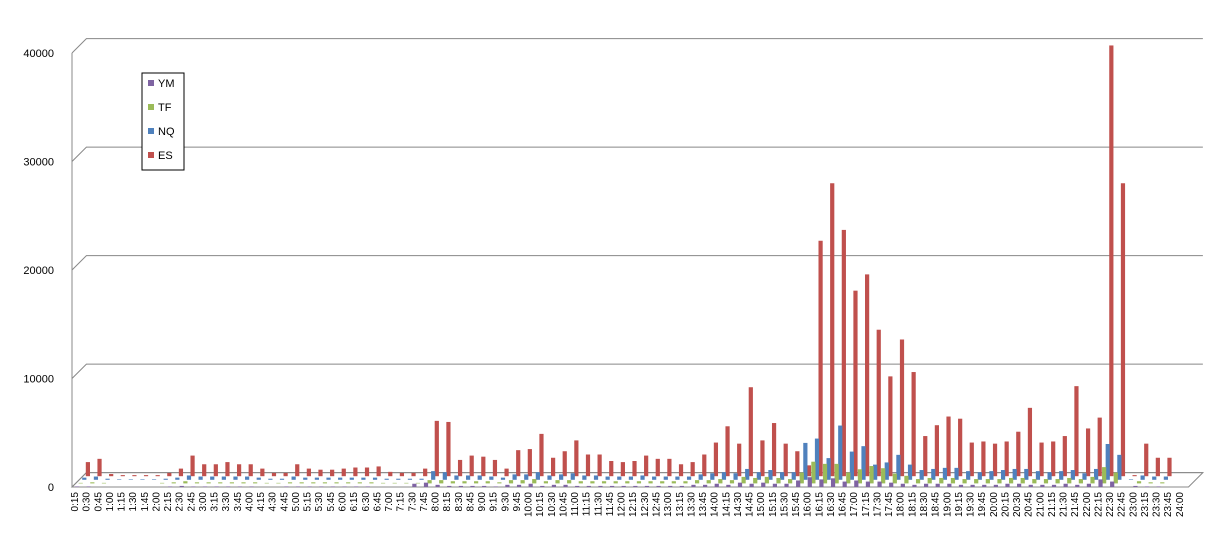  Describe the element at coordinates (424, 502) in the screenshot. I see `x-tick-label: 7:45` at that location.